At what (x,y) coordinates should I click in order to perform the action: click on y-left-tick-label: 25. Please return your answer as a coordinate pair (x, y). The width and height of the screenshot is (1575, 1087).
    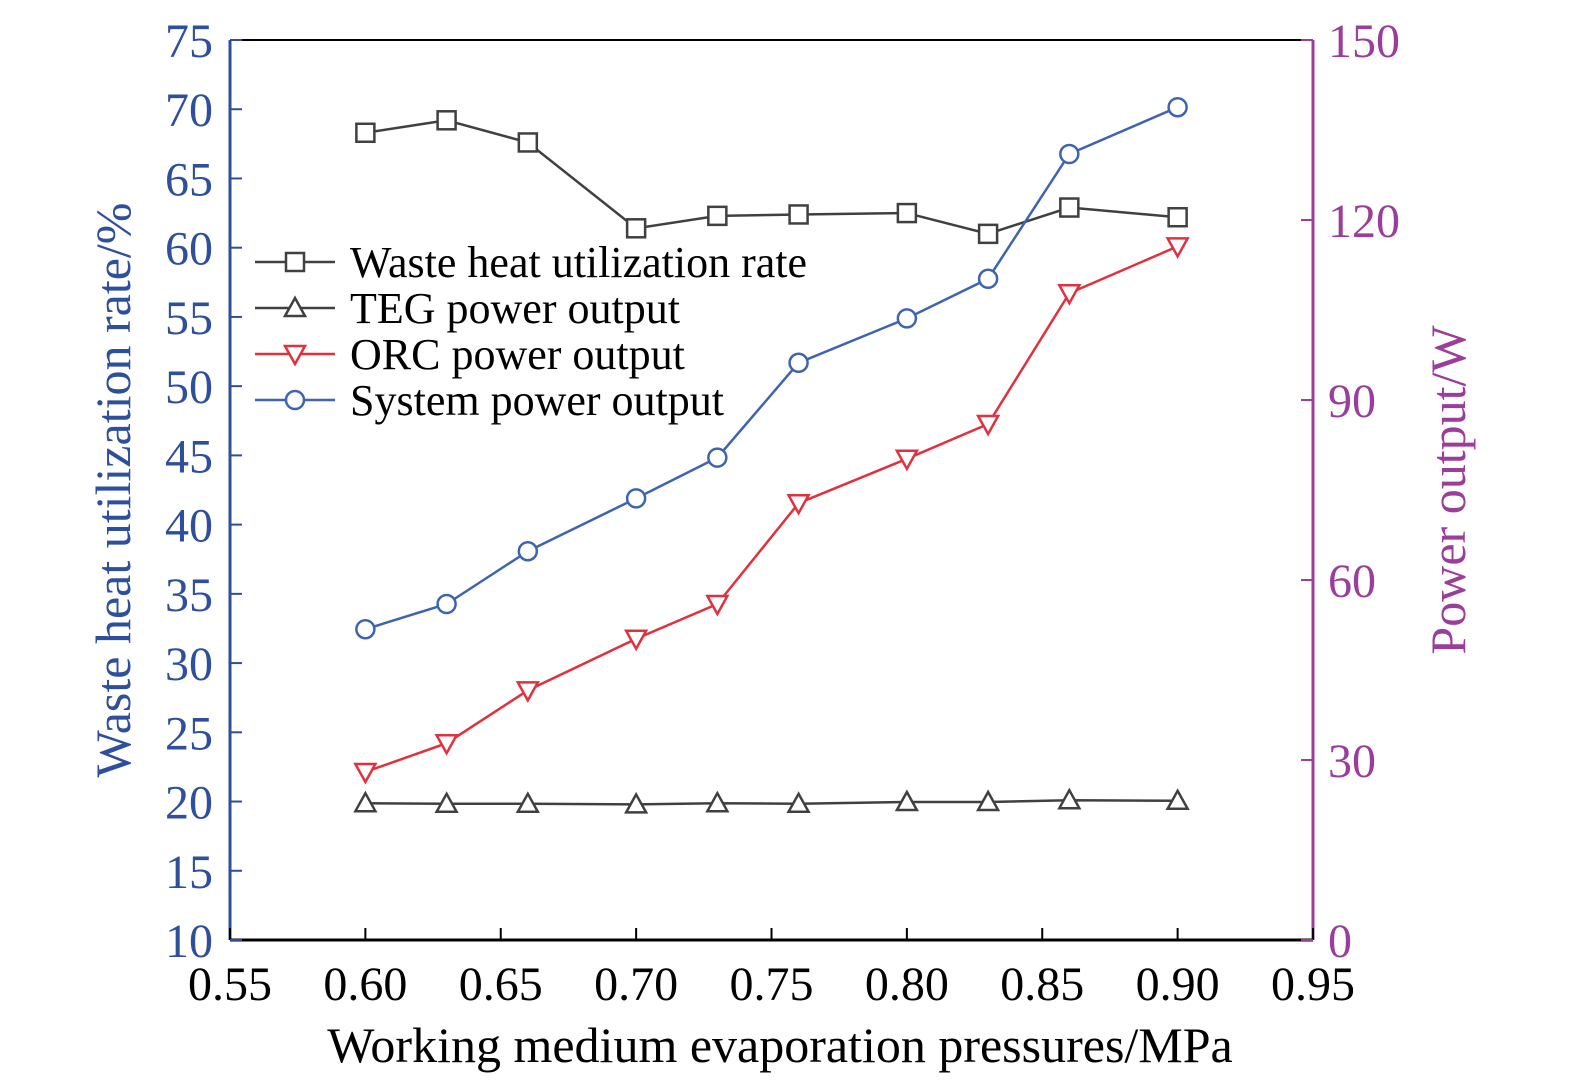
    Looking at the image, I should click on (189, 733).